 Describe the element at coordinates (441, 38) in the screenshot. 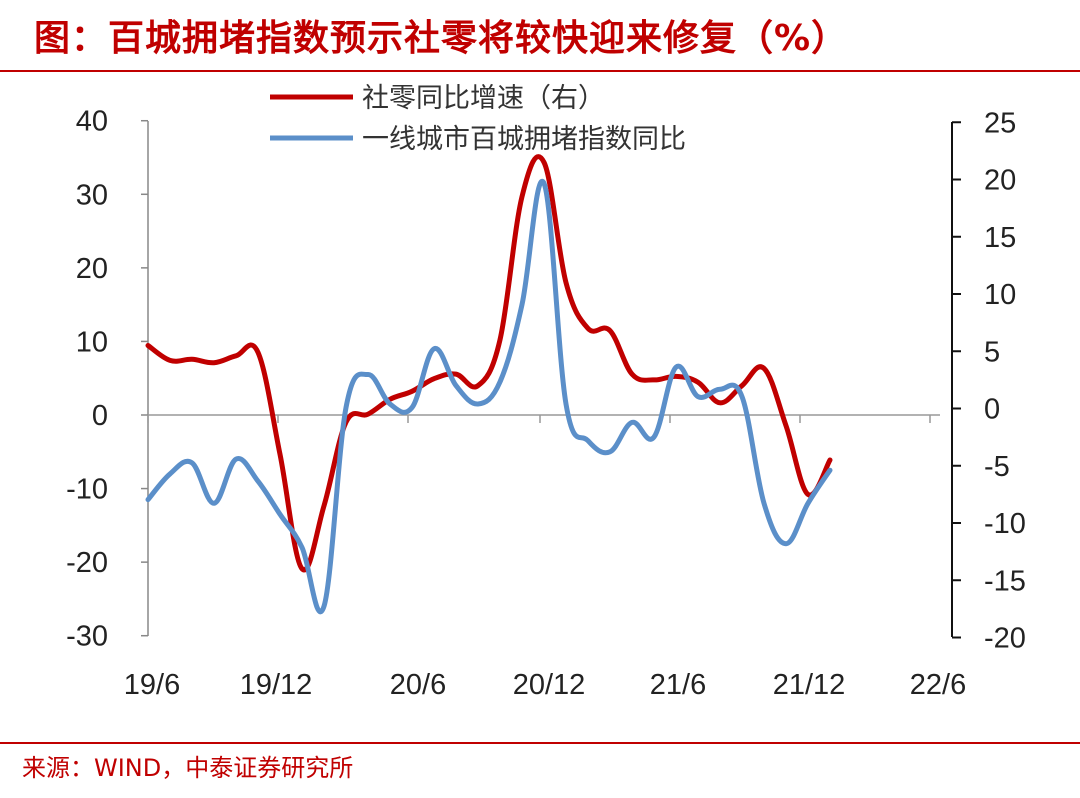

I see `chart-title: 图：百城拥堵指数预示社零将较快迎来修复（%）` at that location.